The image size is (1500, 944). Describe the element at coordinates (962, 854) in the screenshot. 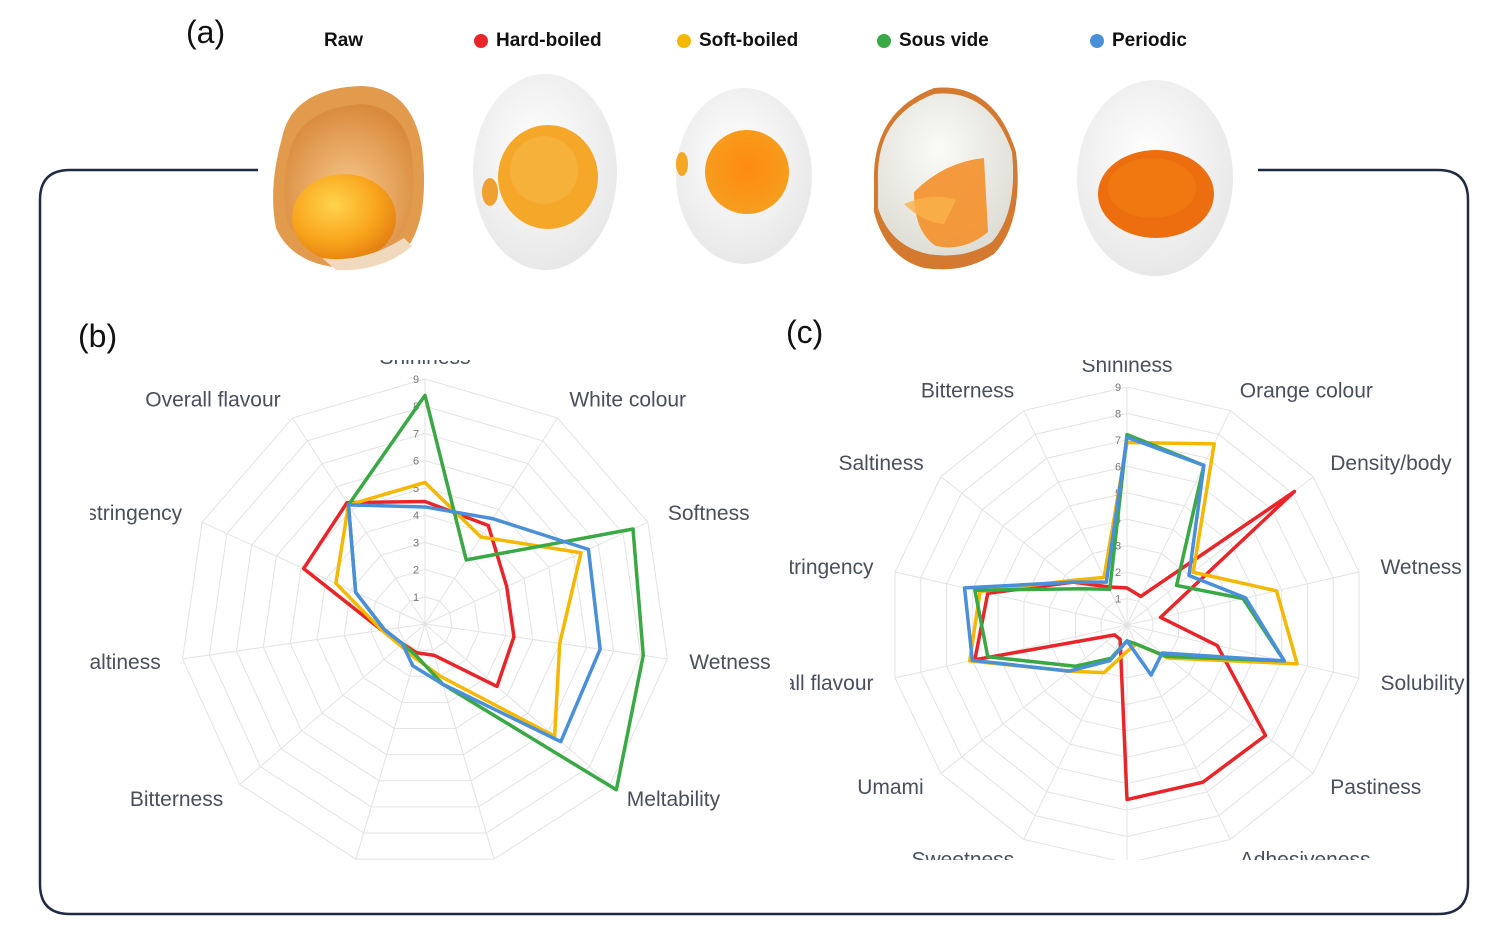

I see `axis-label-sweetness: Sweetness` at that location.